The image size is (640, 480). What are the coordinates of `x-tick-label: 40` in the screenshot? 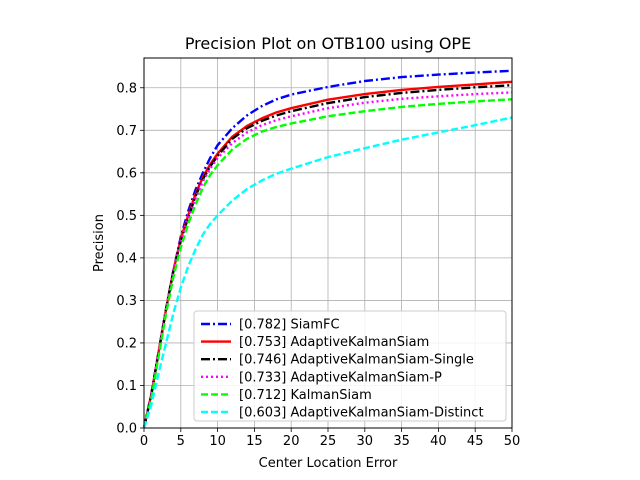 It's located at (438, 441).